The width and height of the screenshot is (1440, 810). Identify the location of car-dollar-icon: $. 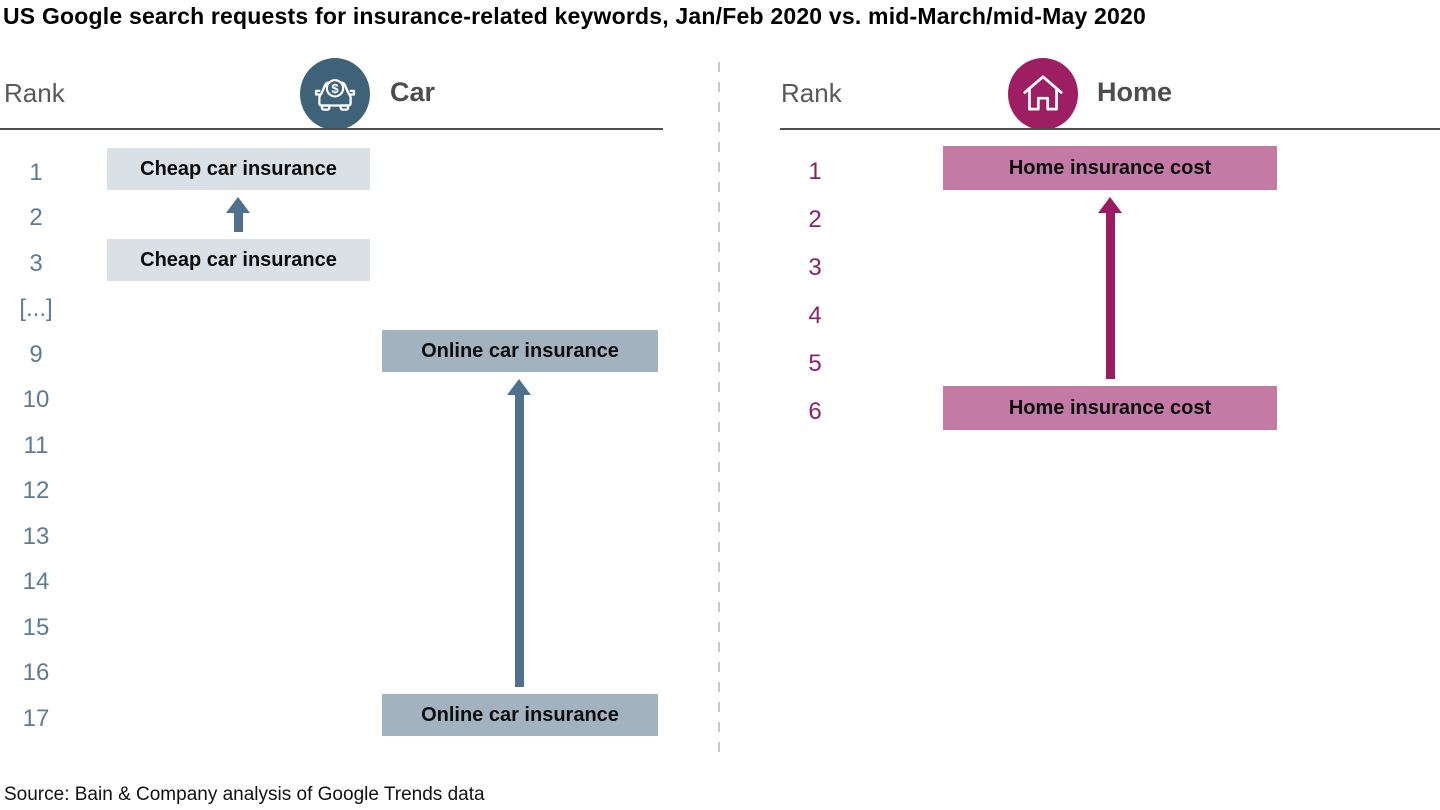
(335, 95).